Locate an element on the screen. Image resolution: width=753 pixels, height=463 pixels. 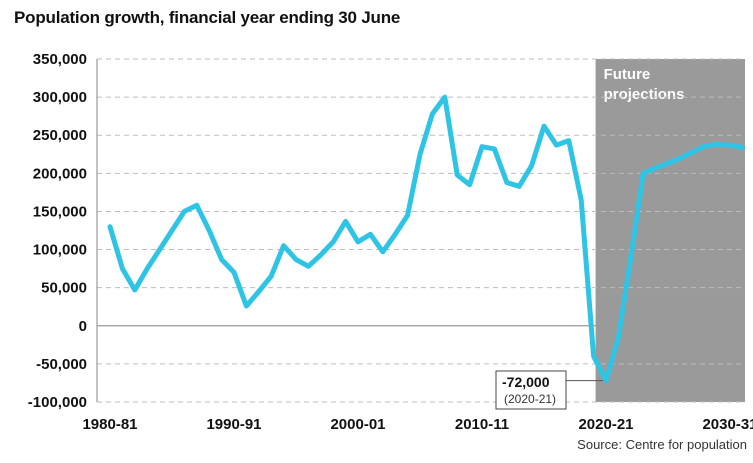
x-tick-label: 2020-21 is located at coordinates (605, 424).